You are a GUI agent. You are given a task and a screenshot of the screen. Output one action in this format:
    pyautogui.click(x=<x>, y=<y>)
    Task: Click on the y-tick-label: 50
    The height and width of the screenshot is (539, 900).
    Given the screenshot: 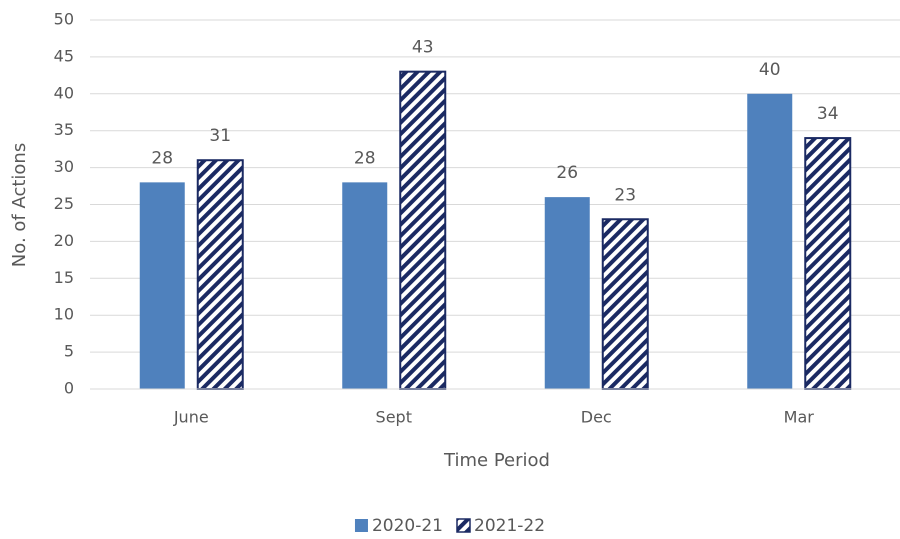 What is the action you would take?
    pyautogui.click(x=64, y=19)
    